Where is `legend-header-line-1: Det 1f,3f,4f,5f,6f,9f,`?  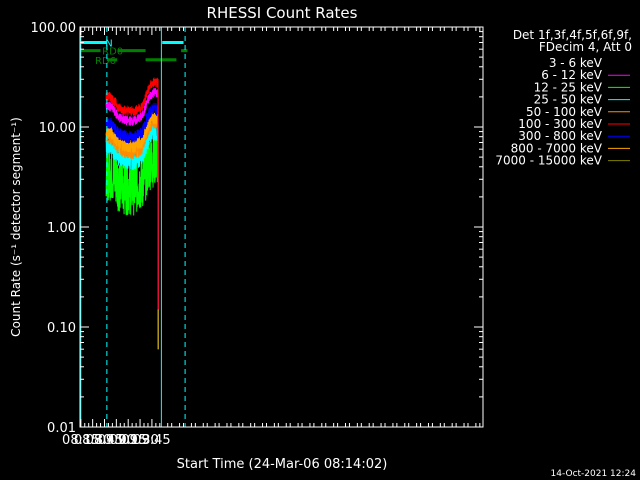 legend-header-line-1: Det 1f,3f,4f,5f,6f,9f, is located at coordinates (572, 35).